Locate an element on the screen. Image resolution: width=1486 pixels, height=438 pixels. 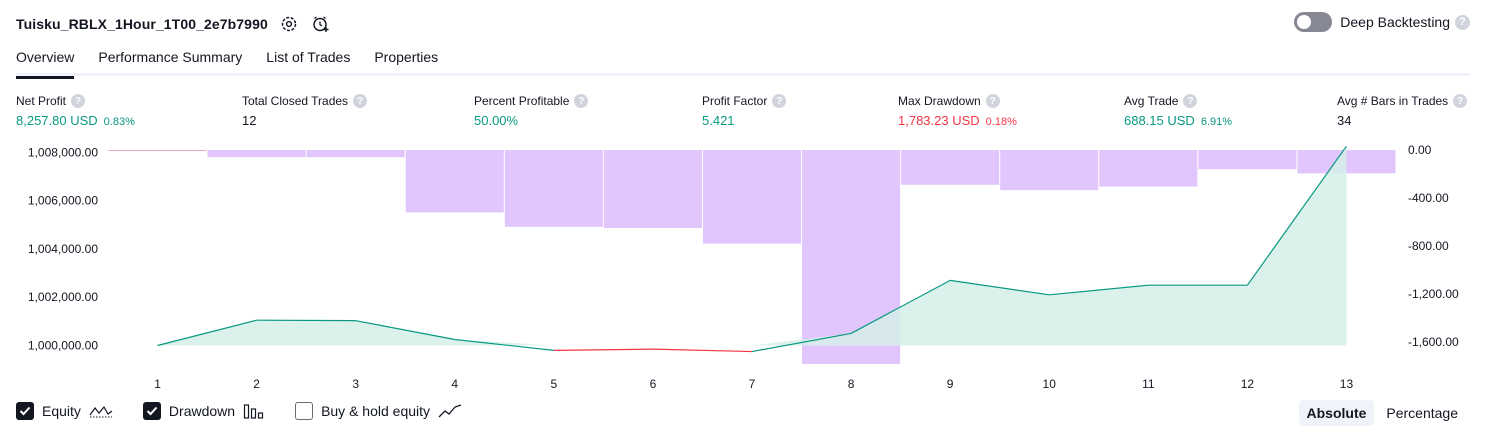
metric-percent-profitable: Percent Profitable? 50.00% is located at coordinates (531, 110).